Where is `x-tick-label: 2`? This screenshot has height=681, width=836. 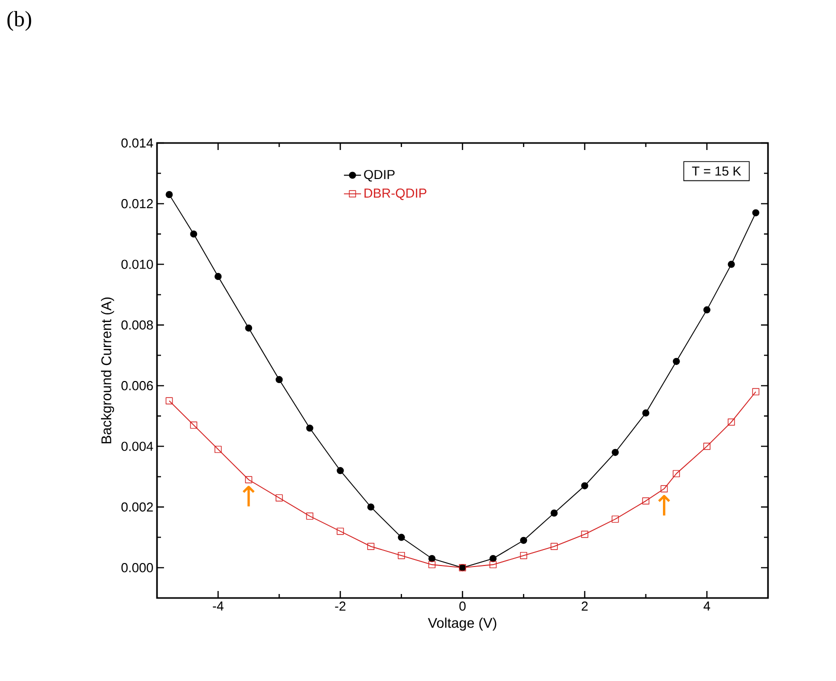 x-tick-label: 2 is located at coordinates (585, 606).